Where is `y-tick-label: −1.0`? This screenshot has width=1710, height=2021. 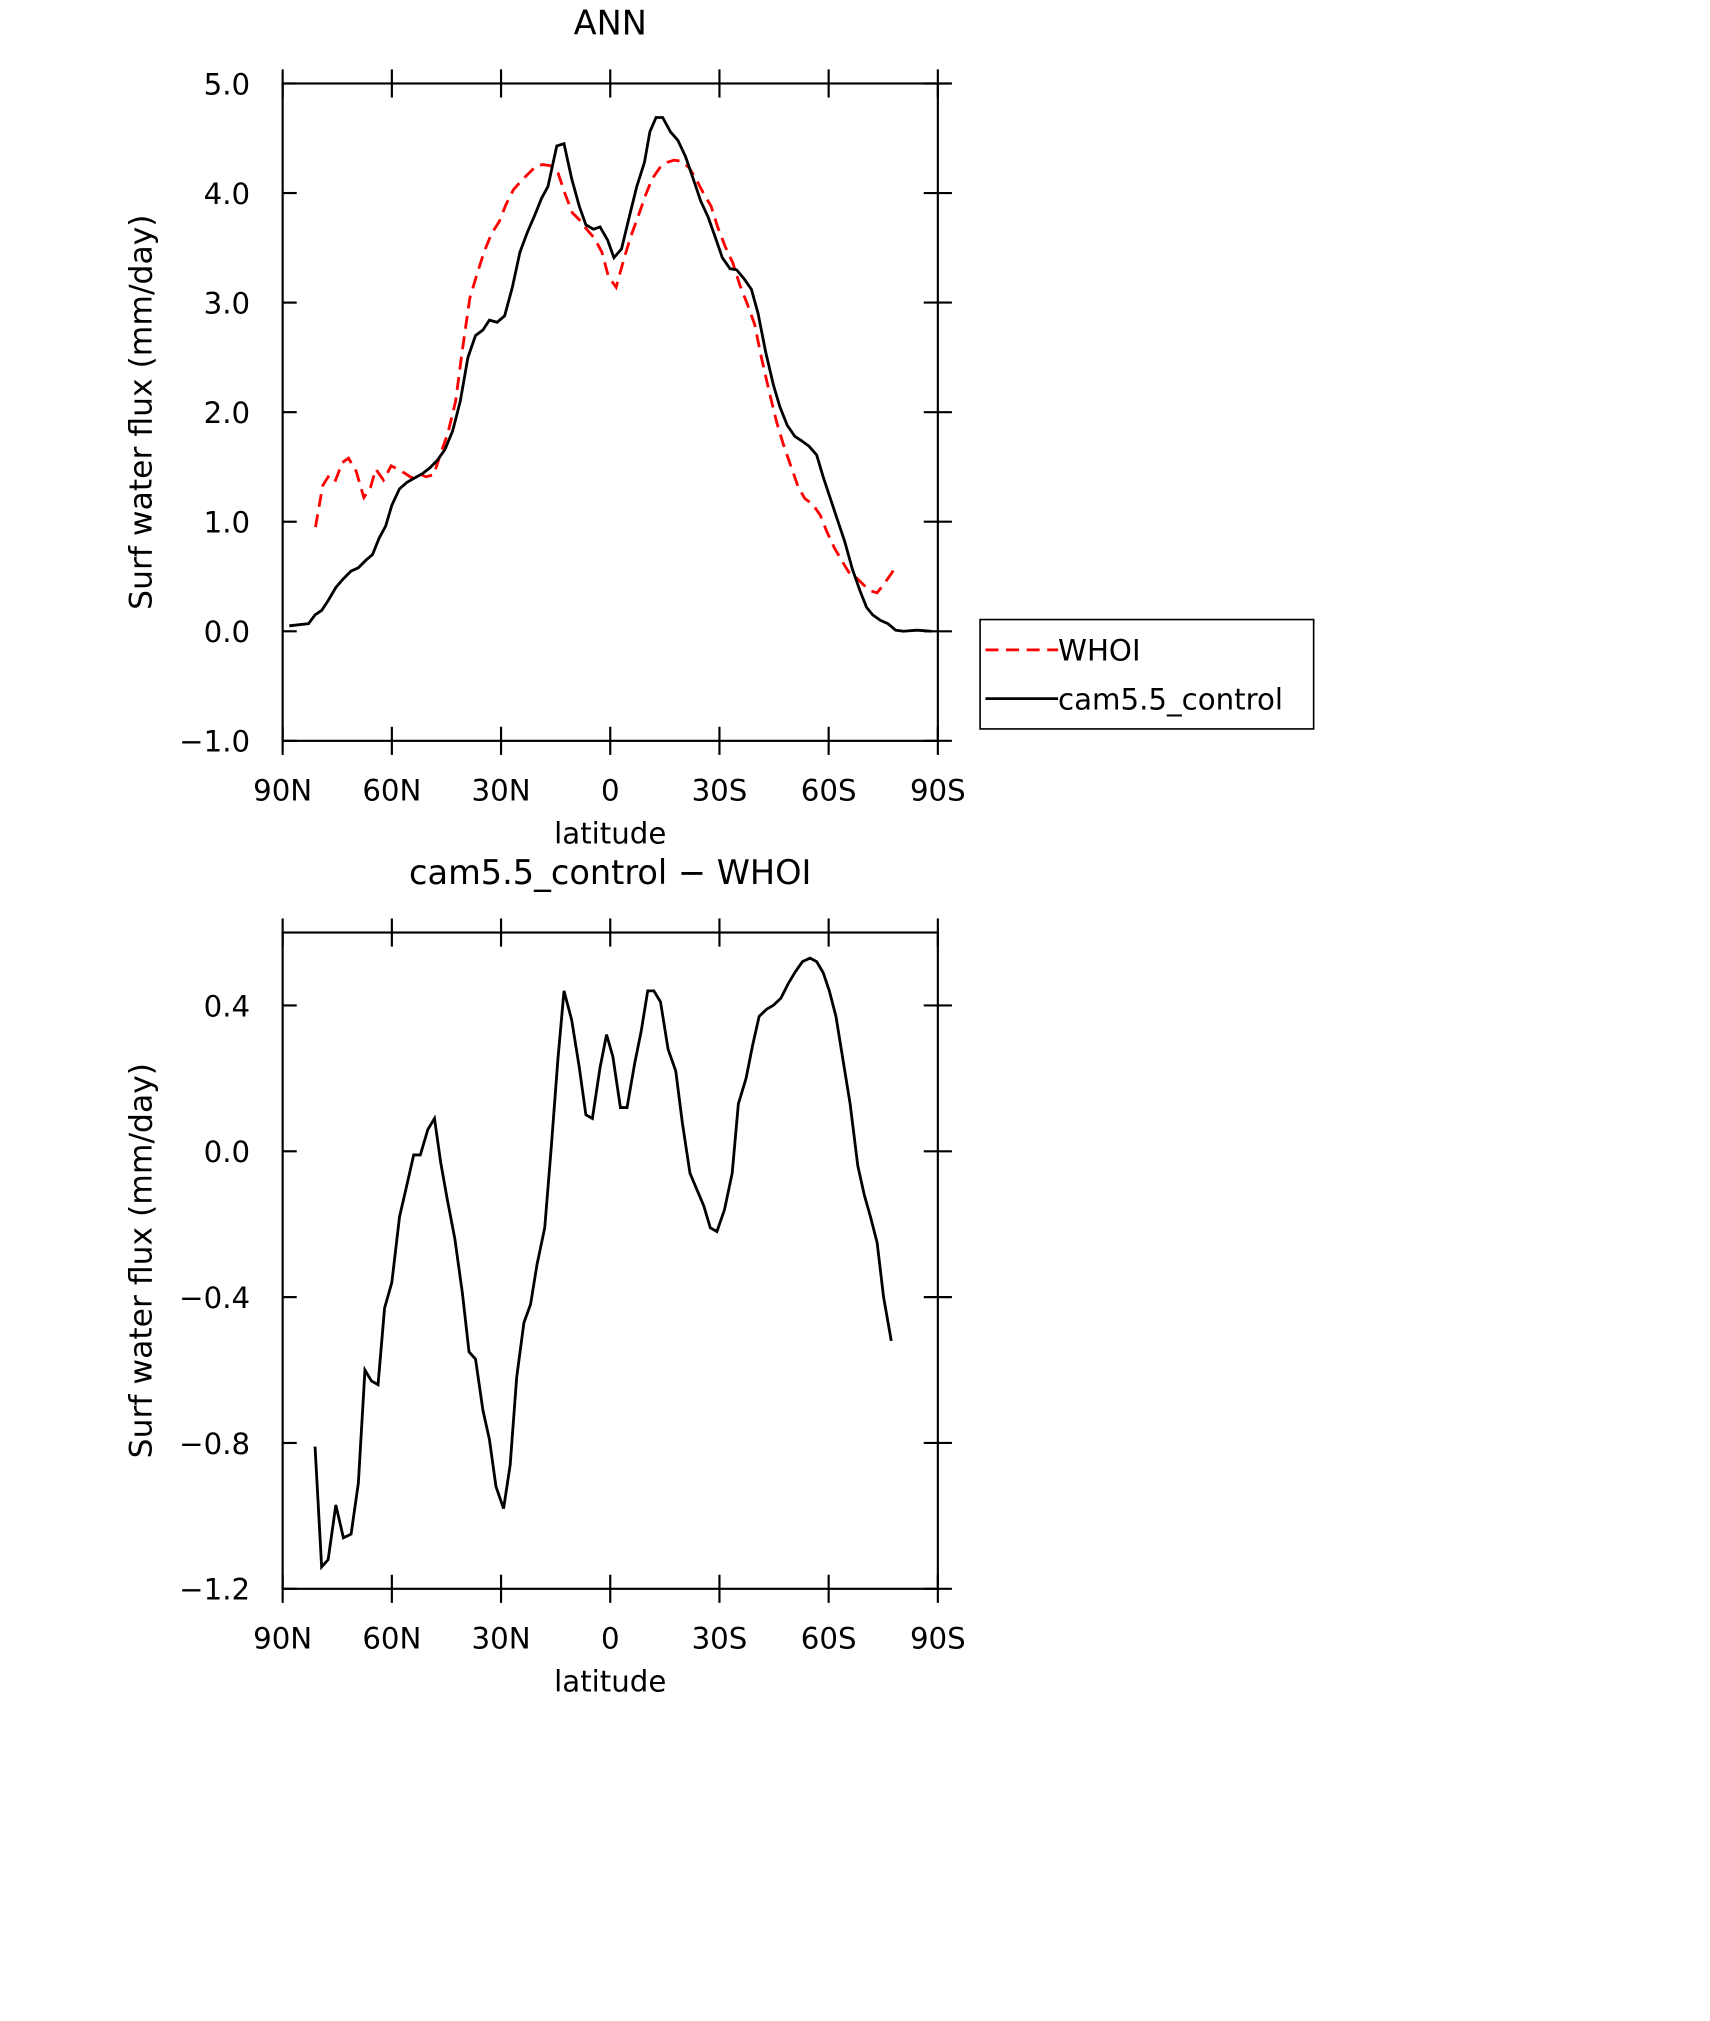
y-tick-label: −1.0 is located at coordinates (214, 742).